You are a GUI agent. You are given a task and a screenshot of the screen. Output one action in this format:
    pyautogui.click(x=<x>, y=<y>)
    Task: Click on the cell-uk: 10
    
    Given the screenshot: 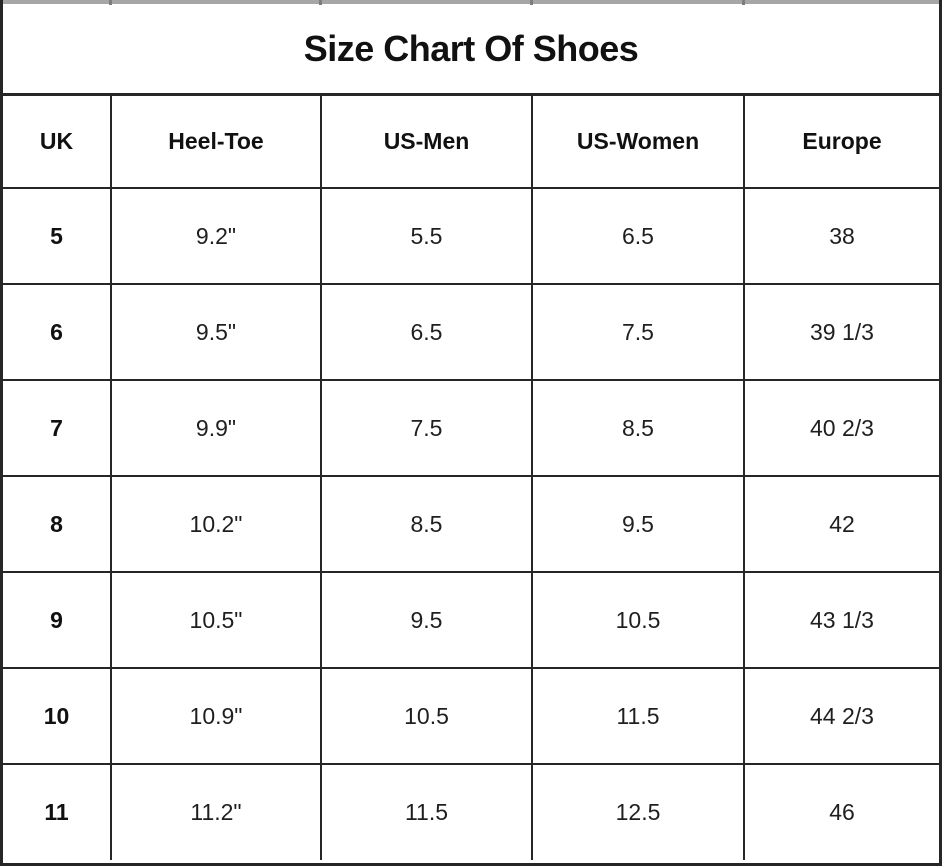 What is the action you would take?
    pyautogui.click(x=57, y=716)
    